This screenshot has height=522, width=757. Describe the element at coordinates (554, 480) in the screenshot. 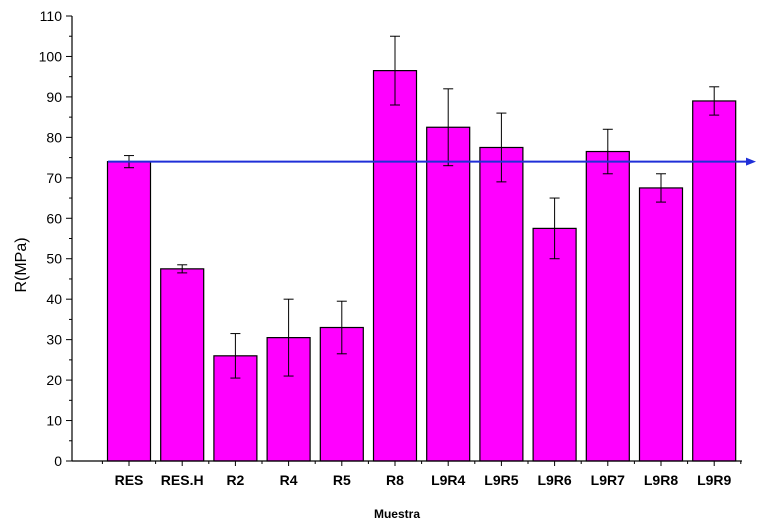

I see `x-tick-label: L9R6` at that location.